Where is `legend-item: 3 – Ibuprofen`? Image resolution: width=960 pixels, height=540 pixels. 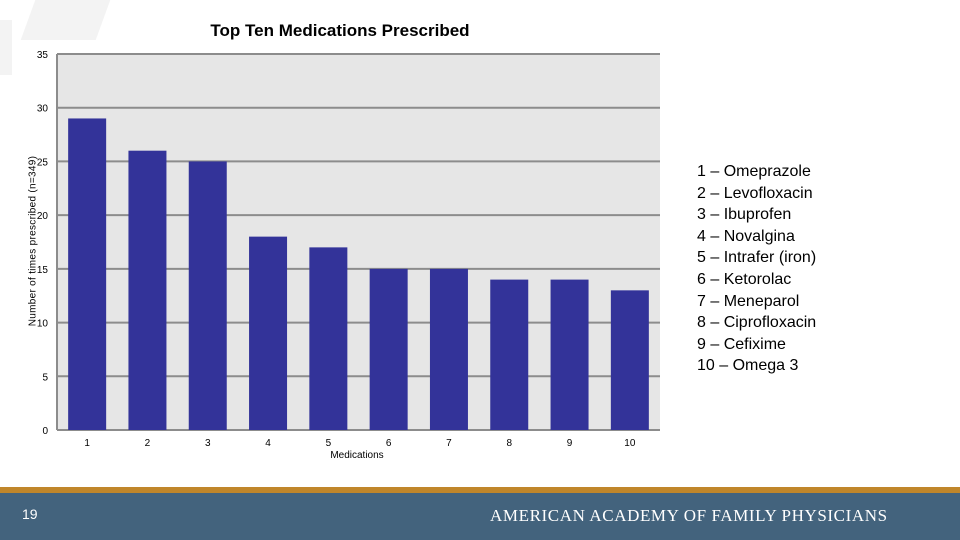 legend-item: 3 – Ibuprofen is located at coordinates (744, 215).